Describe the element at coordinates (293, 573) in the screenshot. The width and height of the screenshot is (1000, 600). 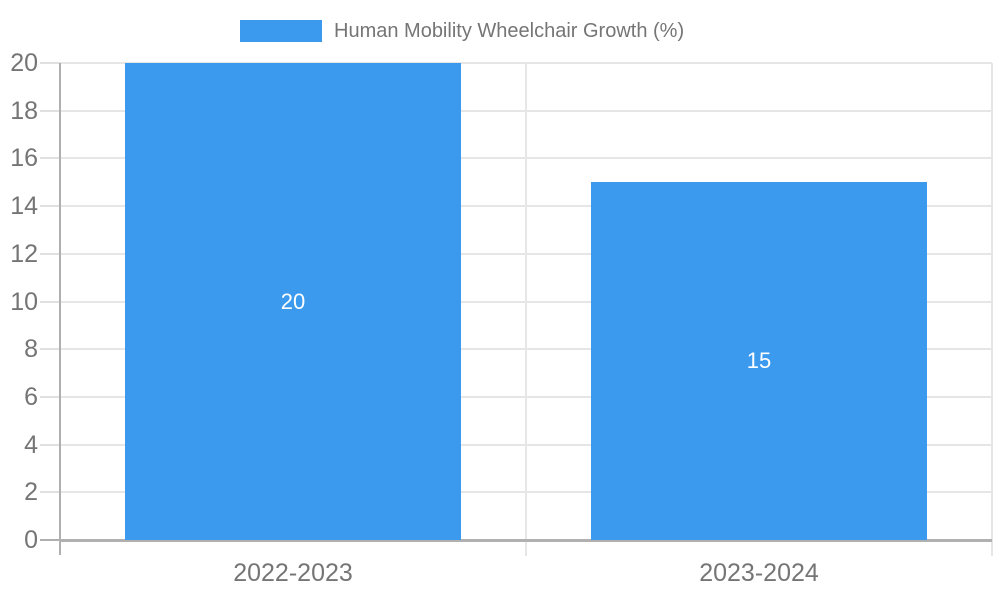
I see `x-axis-label: 2022-2023` at that location.